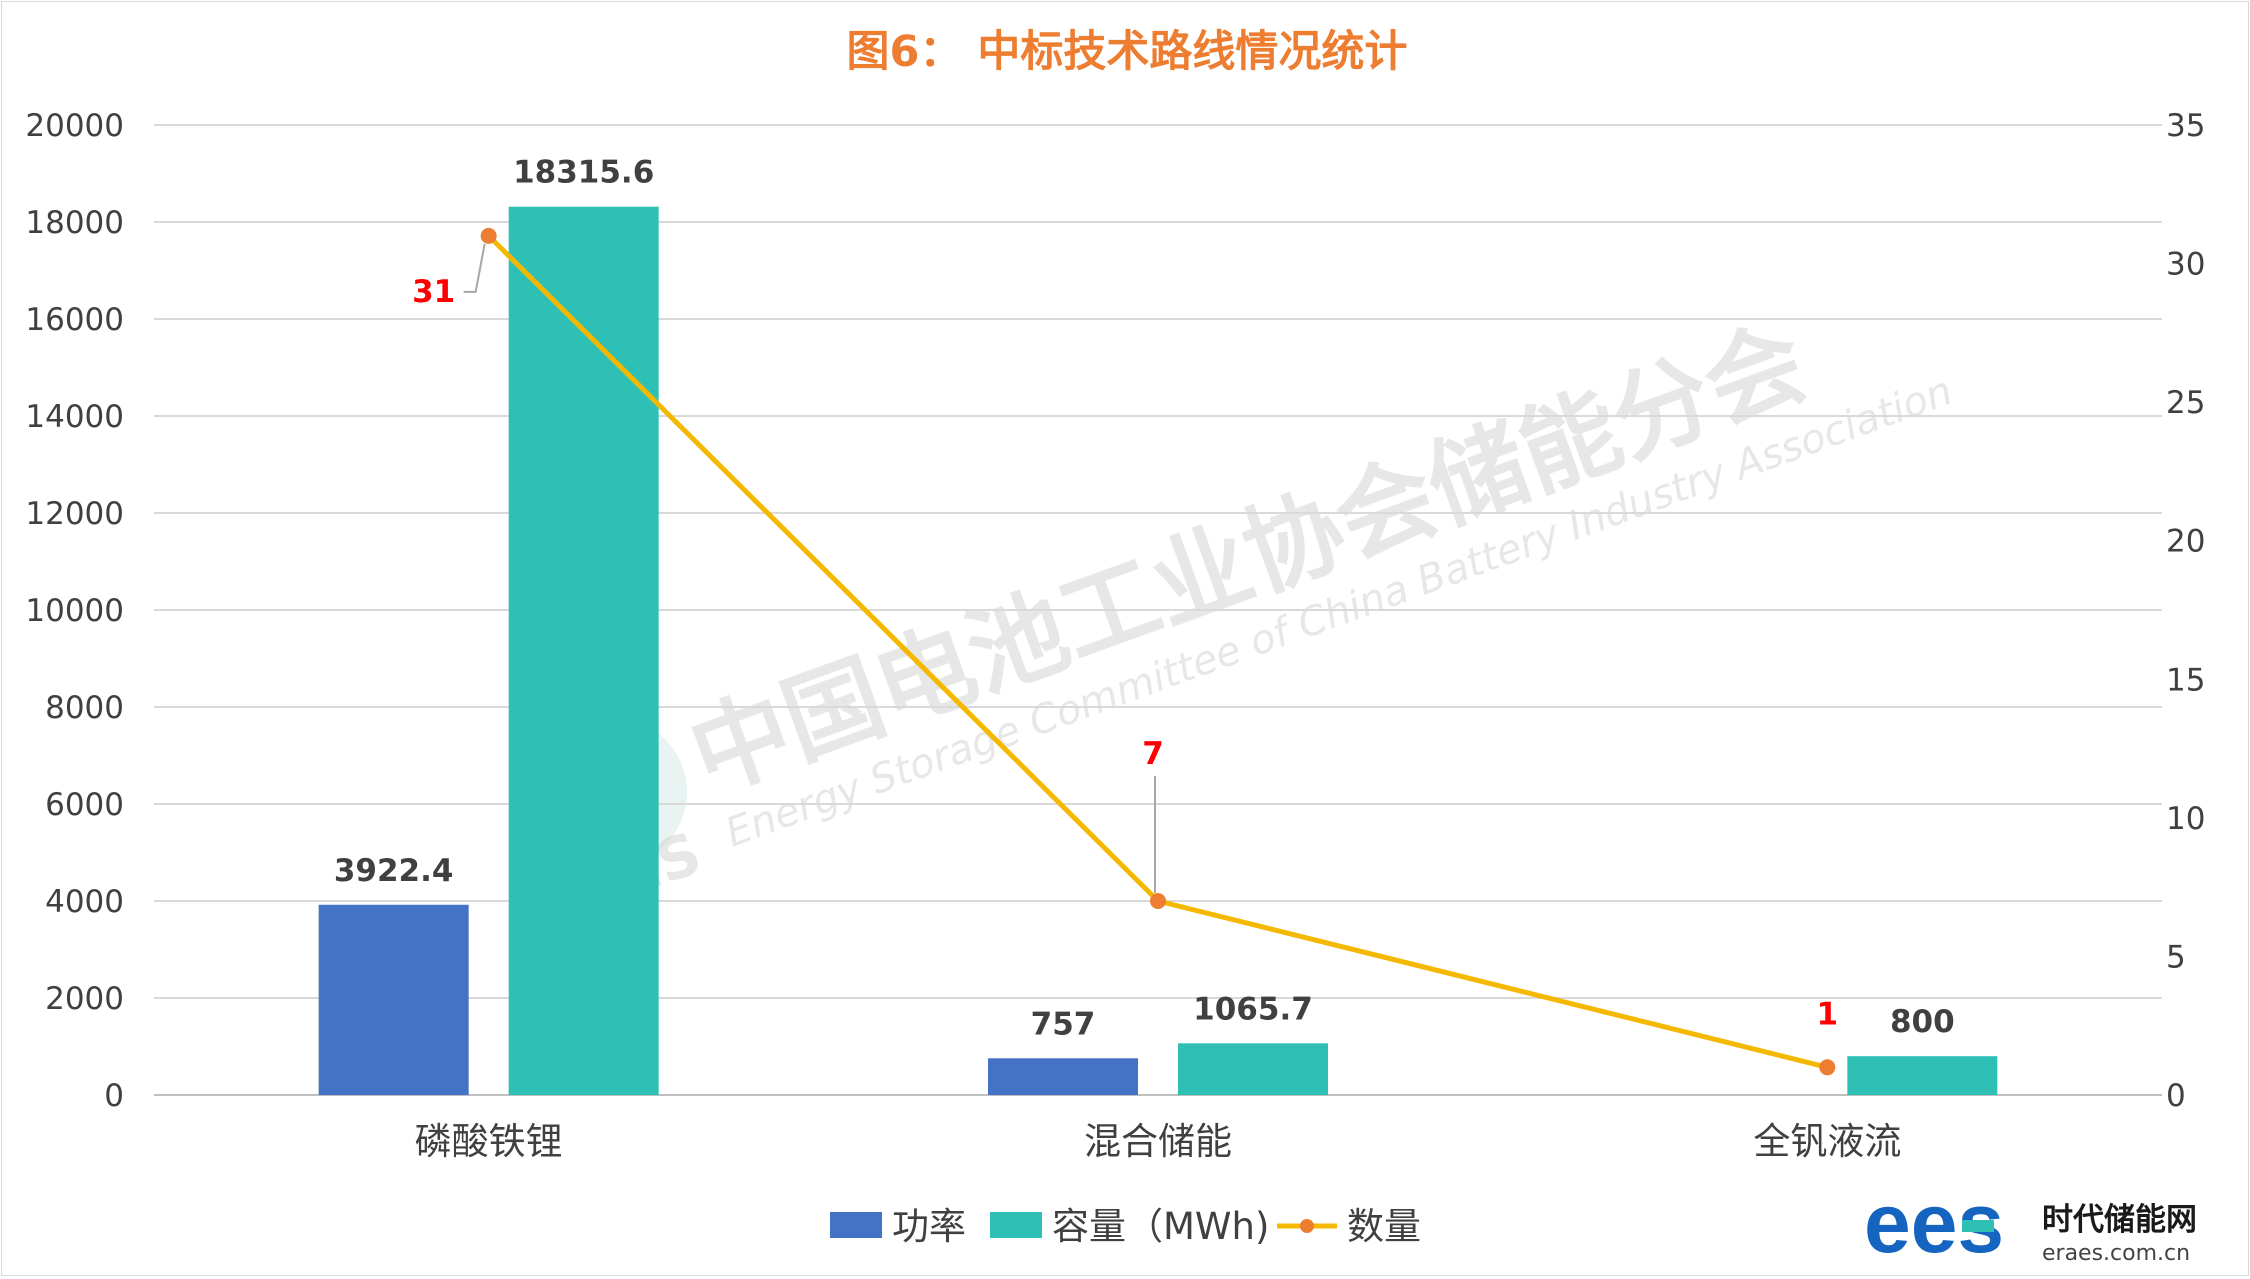 The image size is (2250, 1279). I want to click on chart-title: 图6： 中标技术路线情况统计, so click(1127, 52).